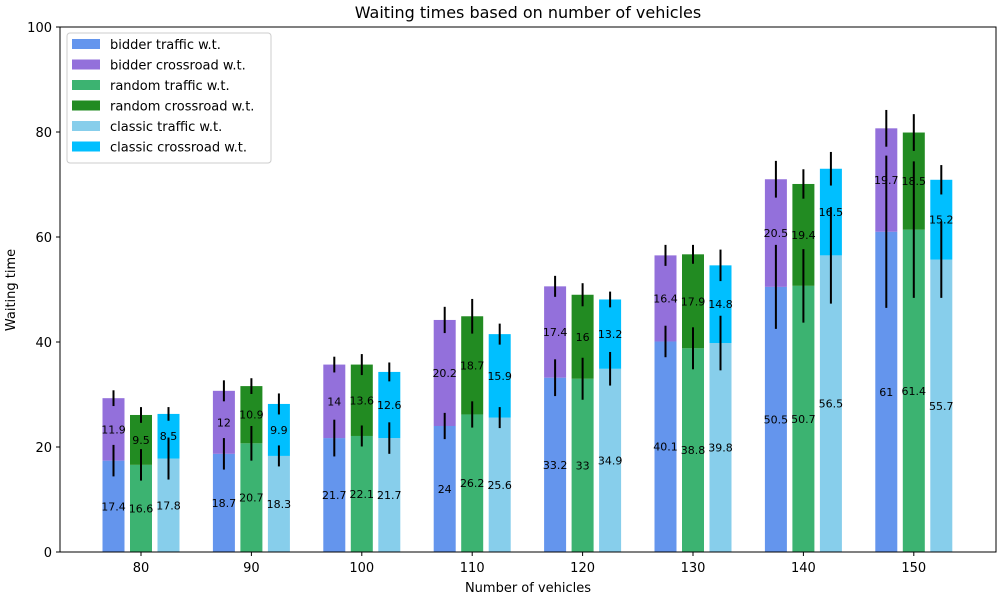 This screenshot has height=600, width=1000. I want to click on data-label-random-traffic-140: 50.7, so click(803, 419).